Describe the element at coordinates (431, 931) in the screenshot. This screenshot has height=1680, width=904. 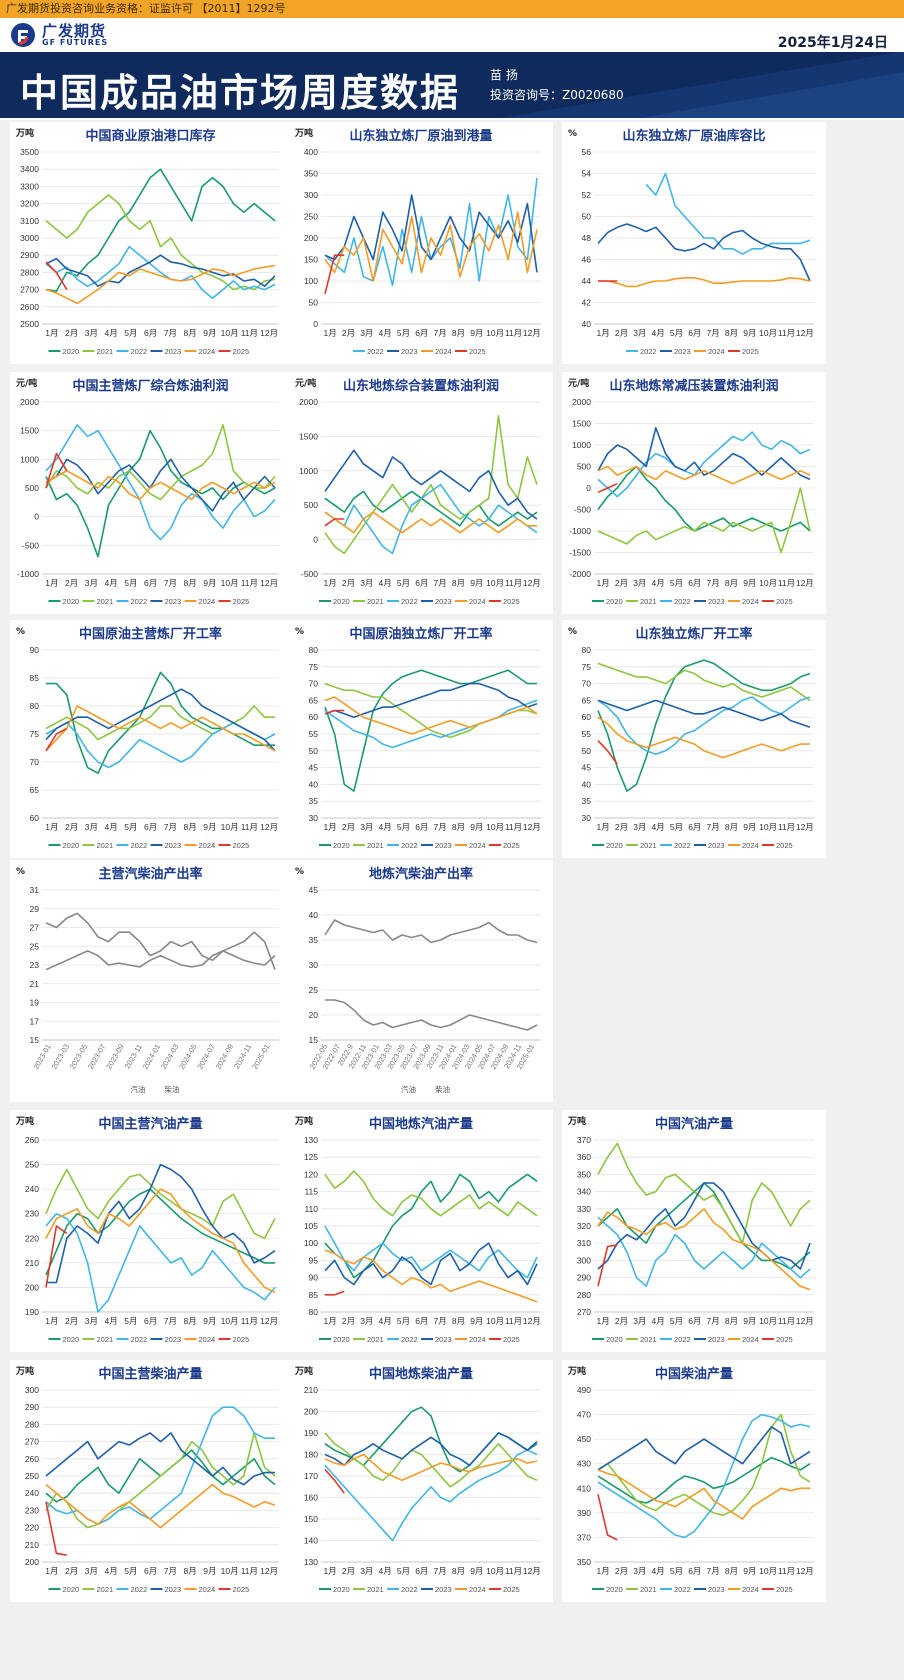
I see `series-line-柴油` at that location.